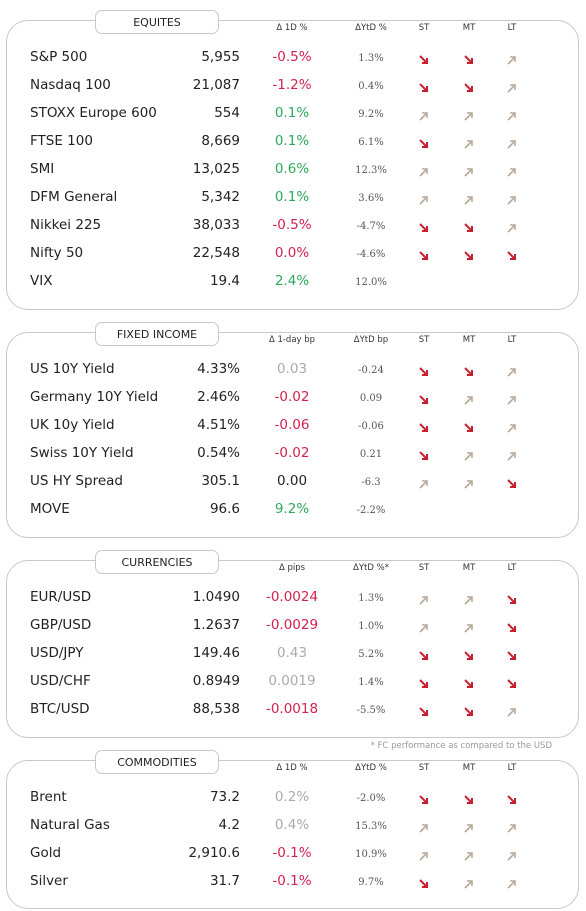  Describe the element at coordinates (94, 397) in the screenshot. I see `instrument-name: Germany 10Y Yield` at that location.